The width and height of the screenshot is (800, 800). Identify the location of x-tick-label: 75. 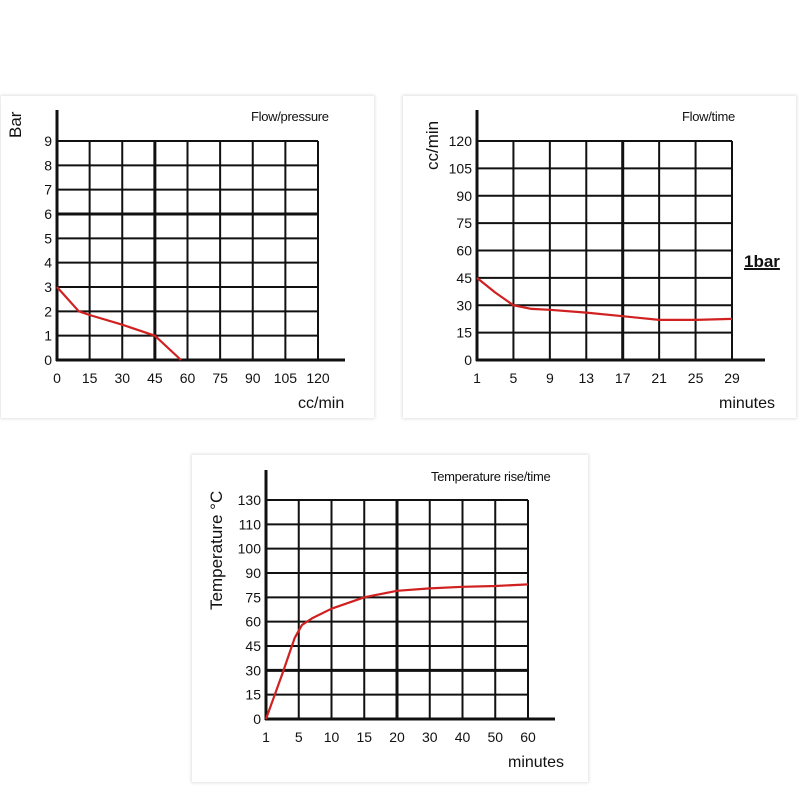
(220, 378).